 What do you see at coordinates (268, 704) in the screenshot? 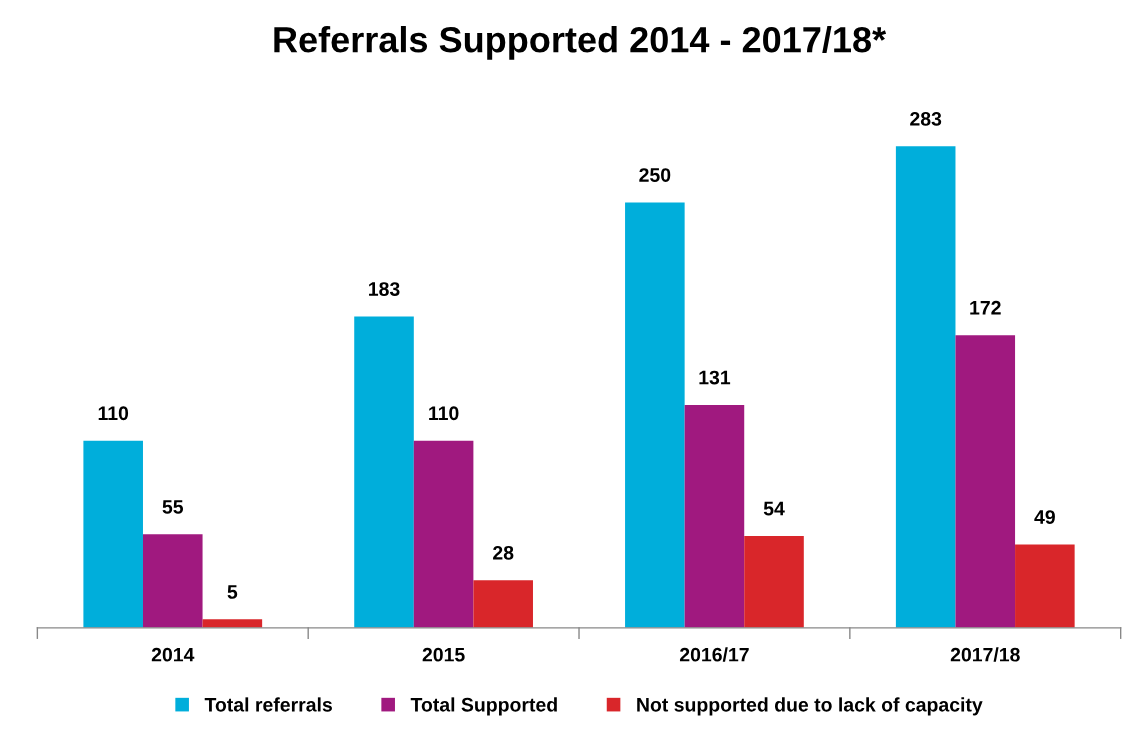
I see `legend-label: Total referrals` at bounding box center [268, 704].